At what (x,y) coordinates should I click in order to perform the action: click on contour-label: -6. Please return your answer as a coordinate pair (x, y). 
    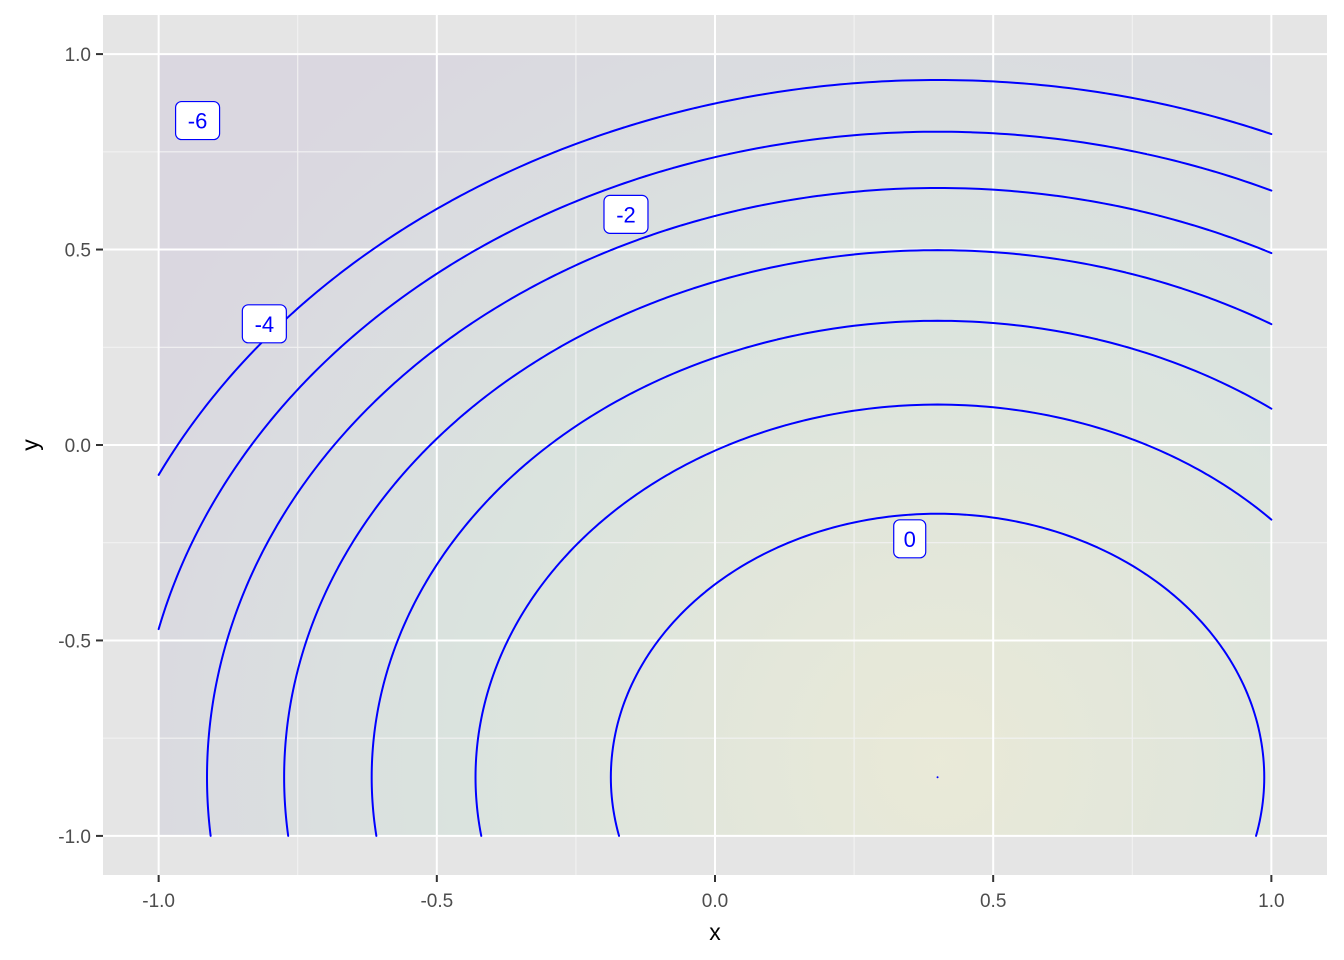
    Looking at the image, I should click on (197, 120).